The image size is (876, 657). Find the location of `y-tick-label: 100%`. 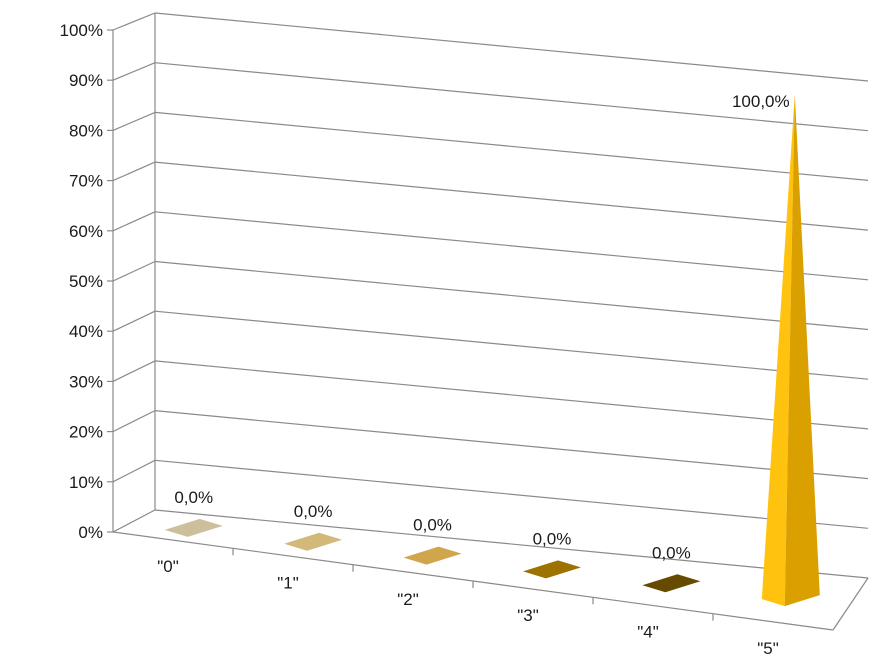

y-tick-label: 100% is located at coordinates (81, 30).